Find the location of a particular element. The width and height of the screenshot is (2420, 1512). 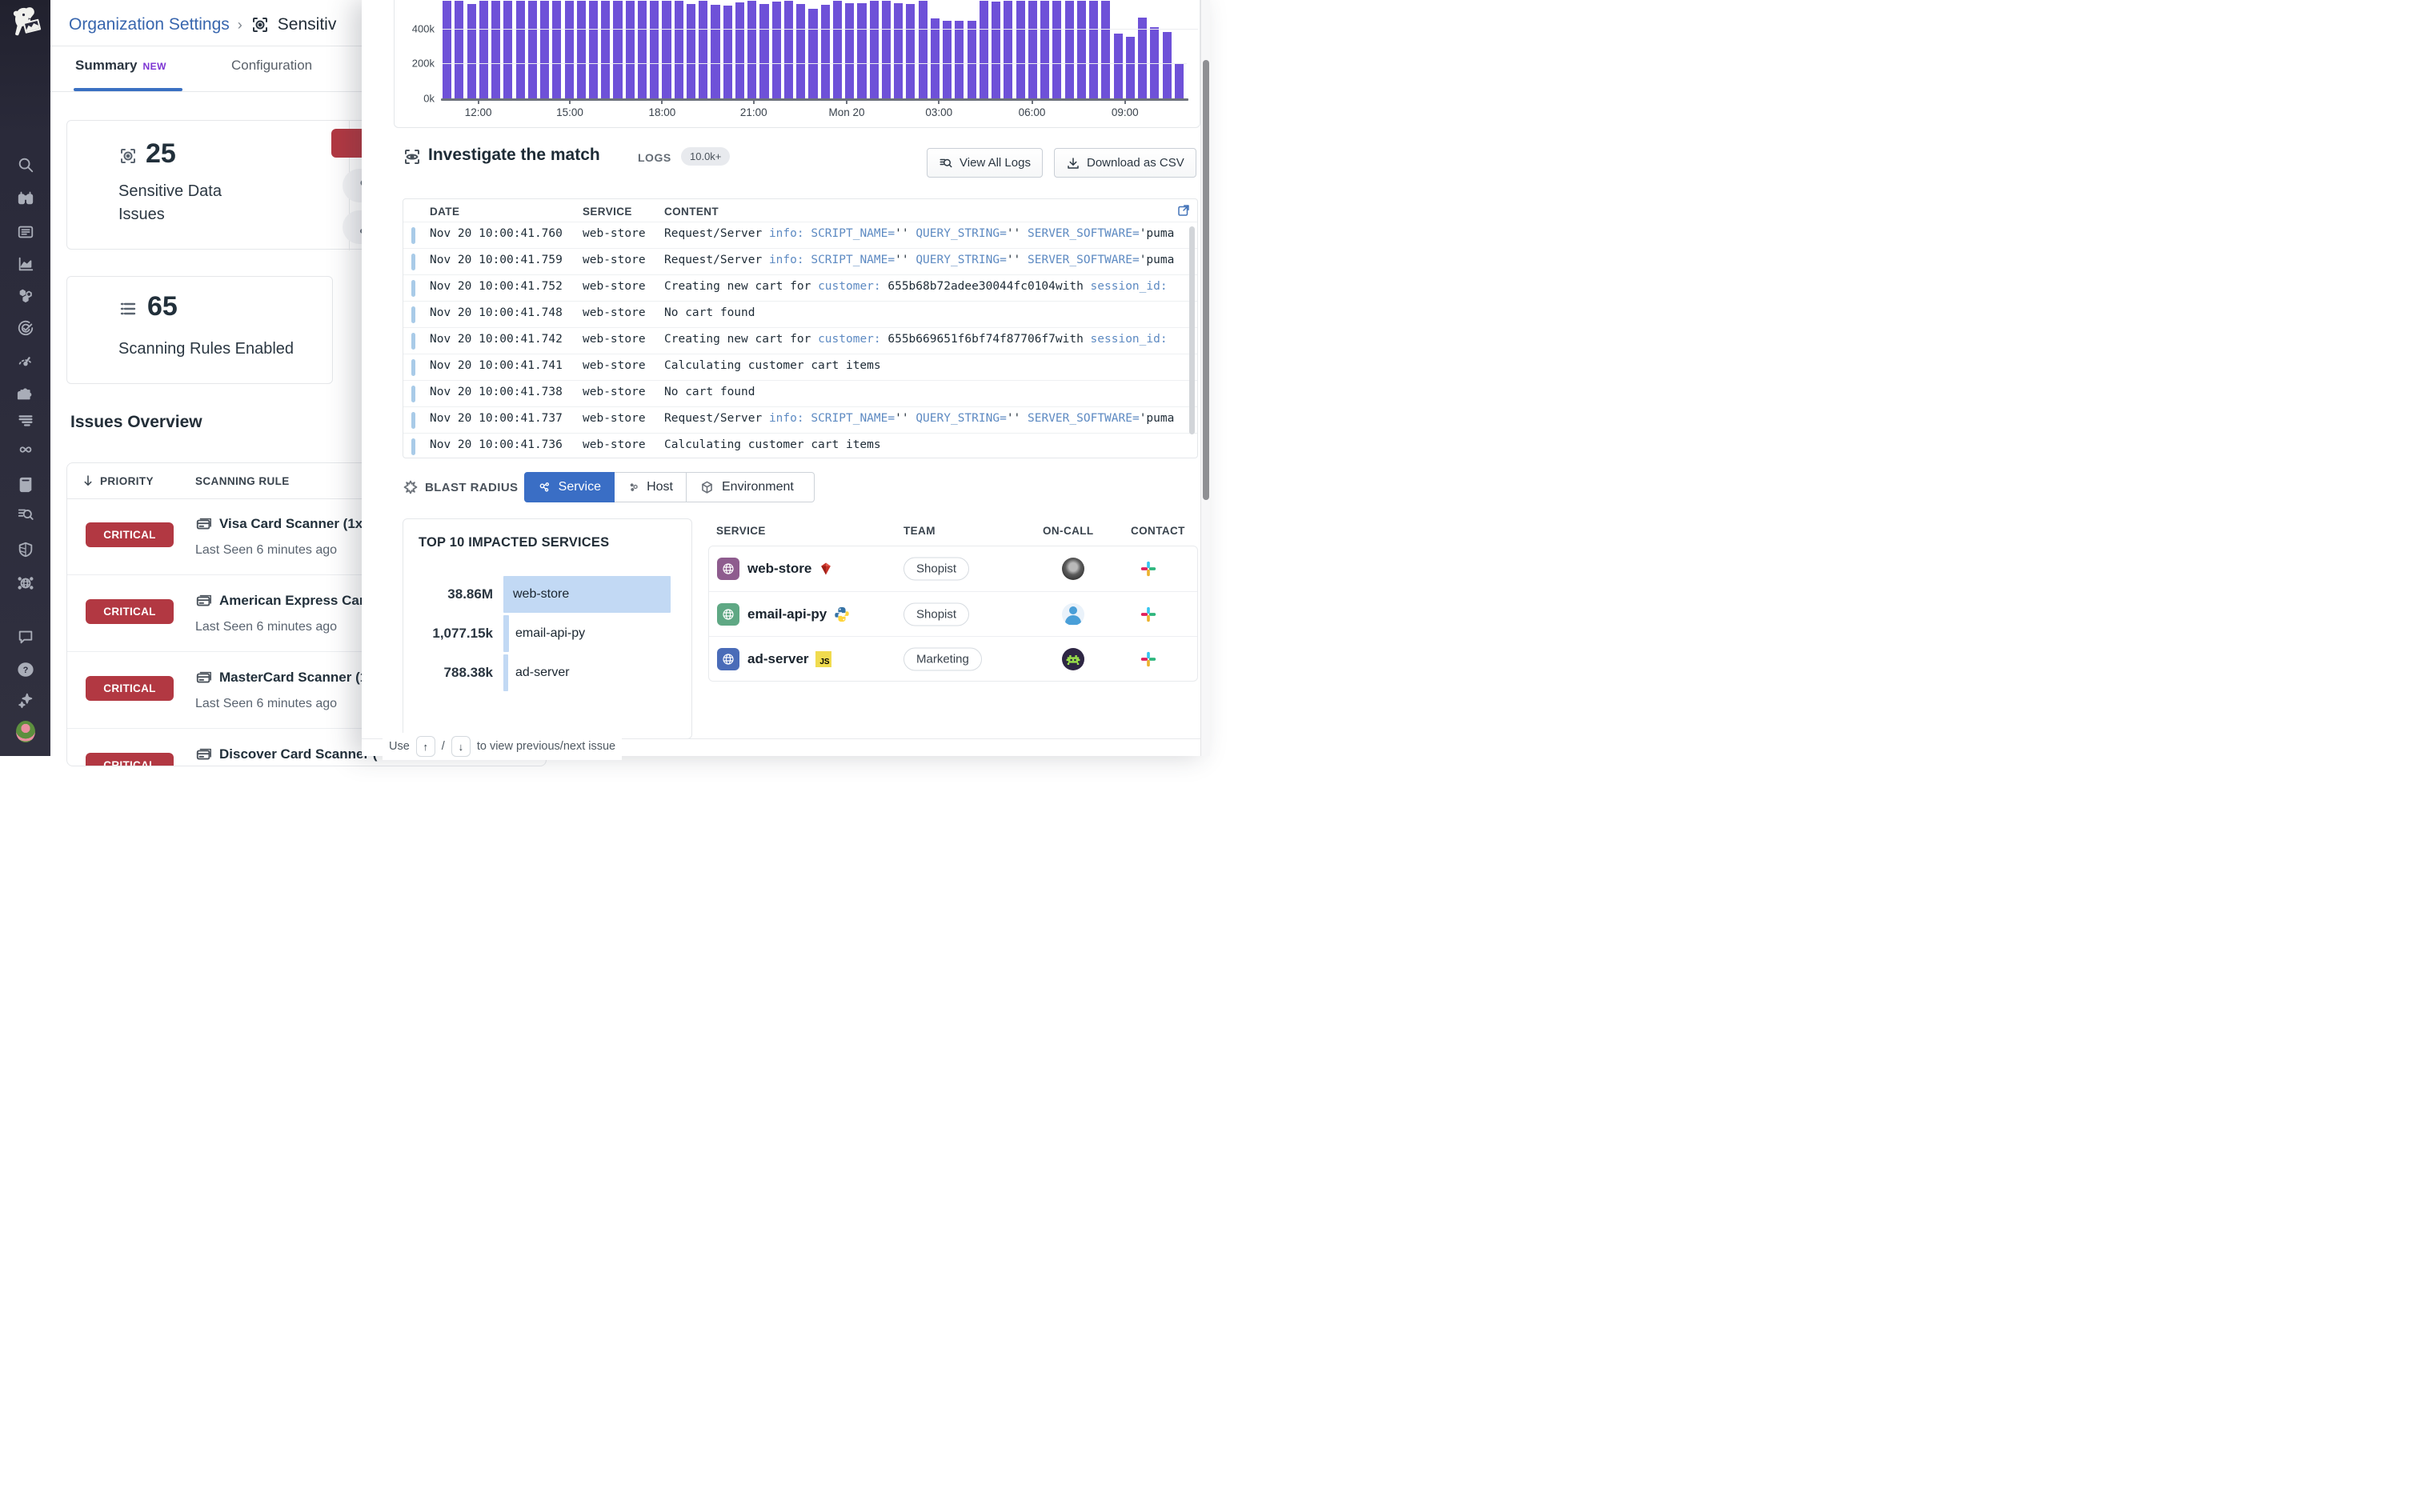

col-content: CONTENT is located at coordinates (691, 212).